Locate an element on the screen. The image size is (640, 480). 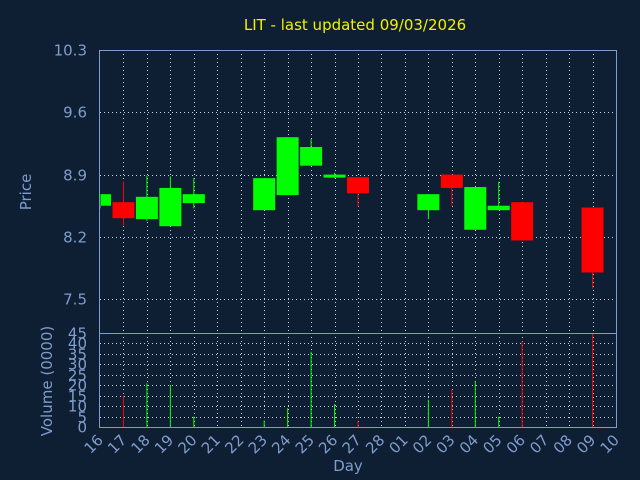
x-tick-label: 09 is located at coordinates (586, 444).